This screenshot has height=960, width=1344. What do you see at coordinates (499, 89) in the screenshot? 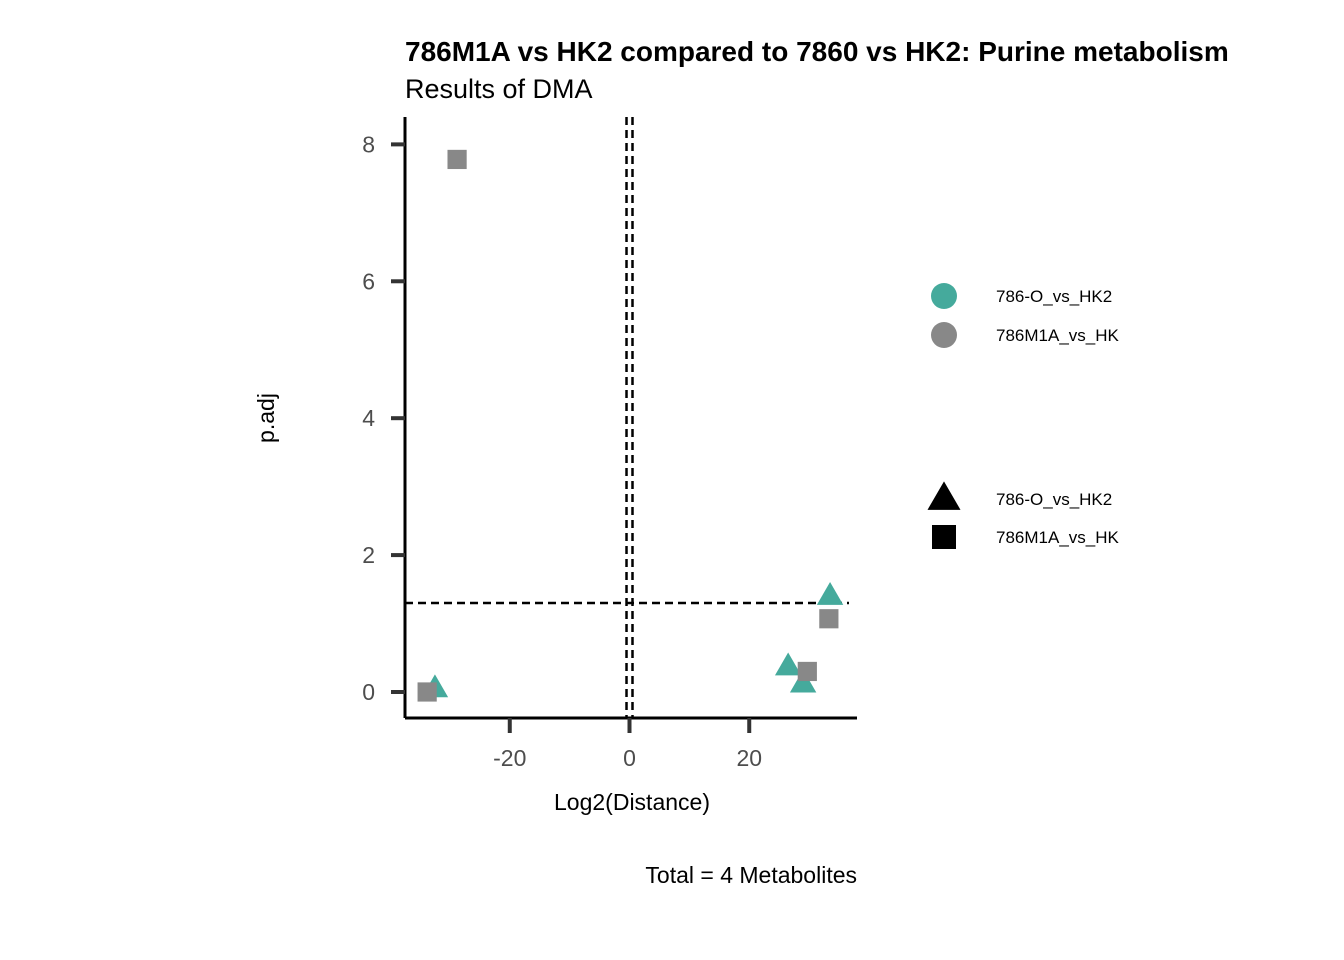
I see `chart-subtitle: Results of DMA` at bounding box center [499, 89].